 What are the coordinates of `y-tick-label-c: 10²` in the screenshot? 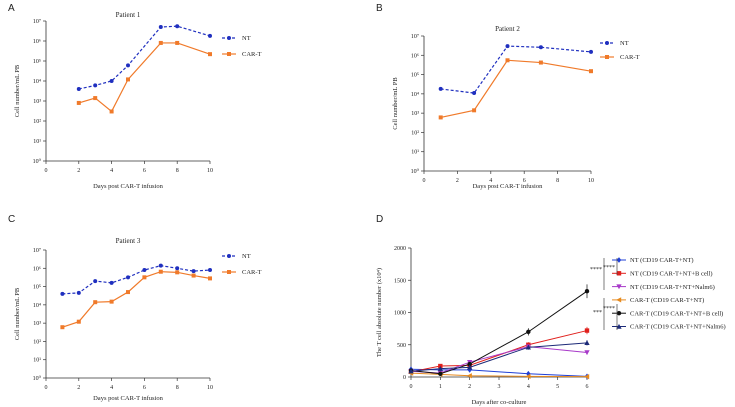 It's located at (37, 342).